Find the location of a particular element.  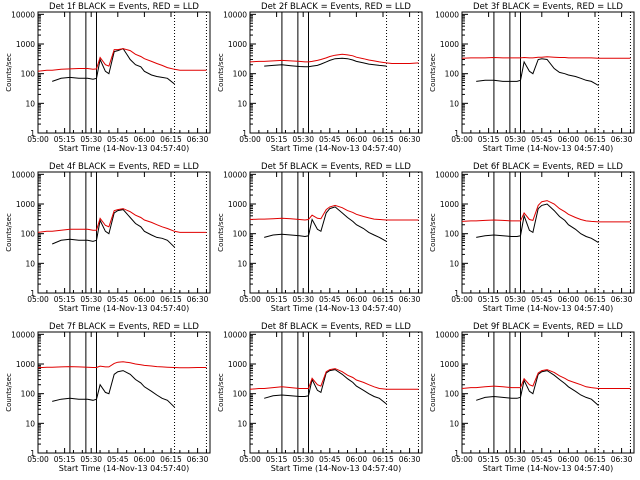

chart-title: Det 5f BLACK = Events, RED = LLD is located at coordinates (336, 167).